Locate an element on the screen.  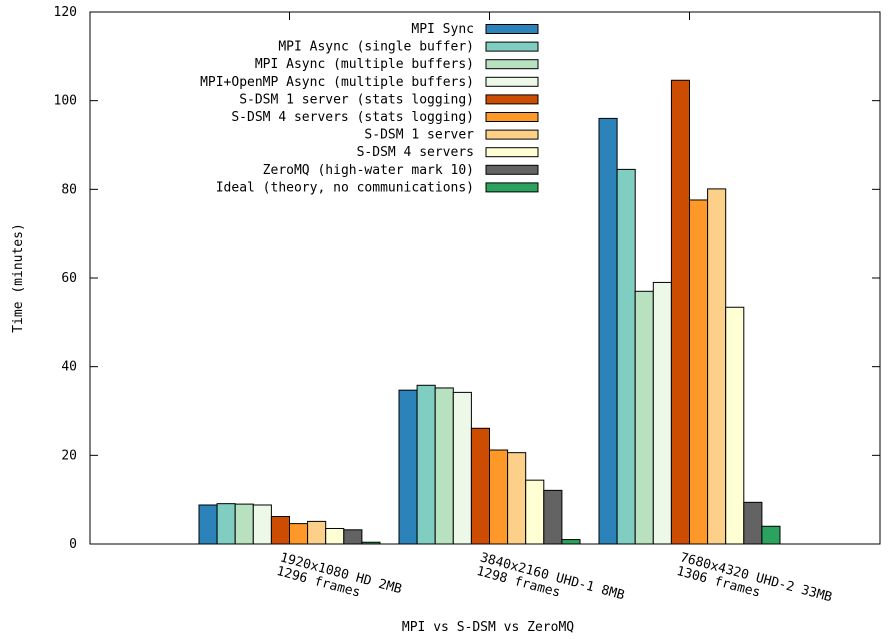
legend-label: MPI Async (multiple buffers) is located at coordinates (364, 64).